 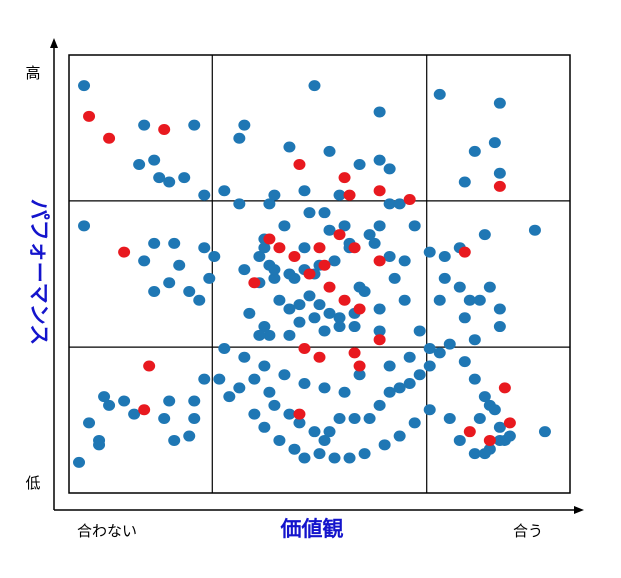 I want to click on x-tick-label-high: 合う, so click(x=528, y=531).